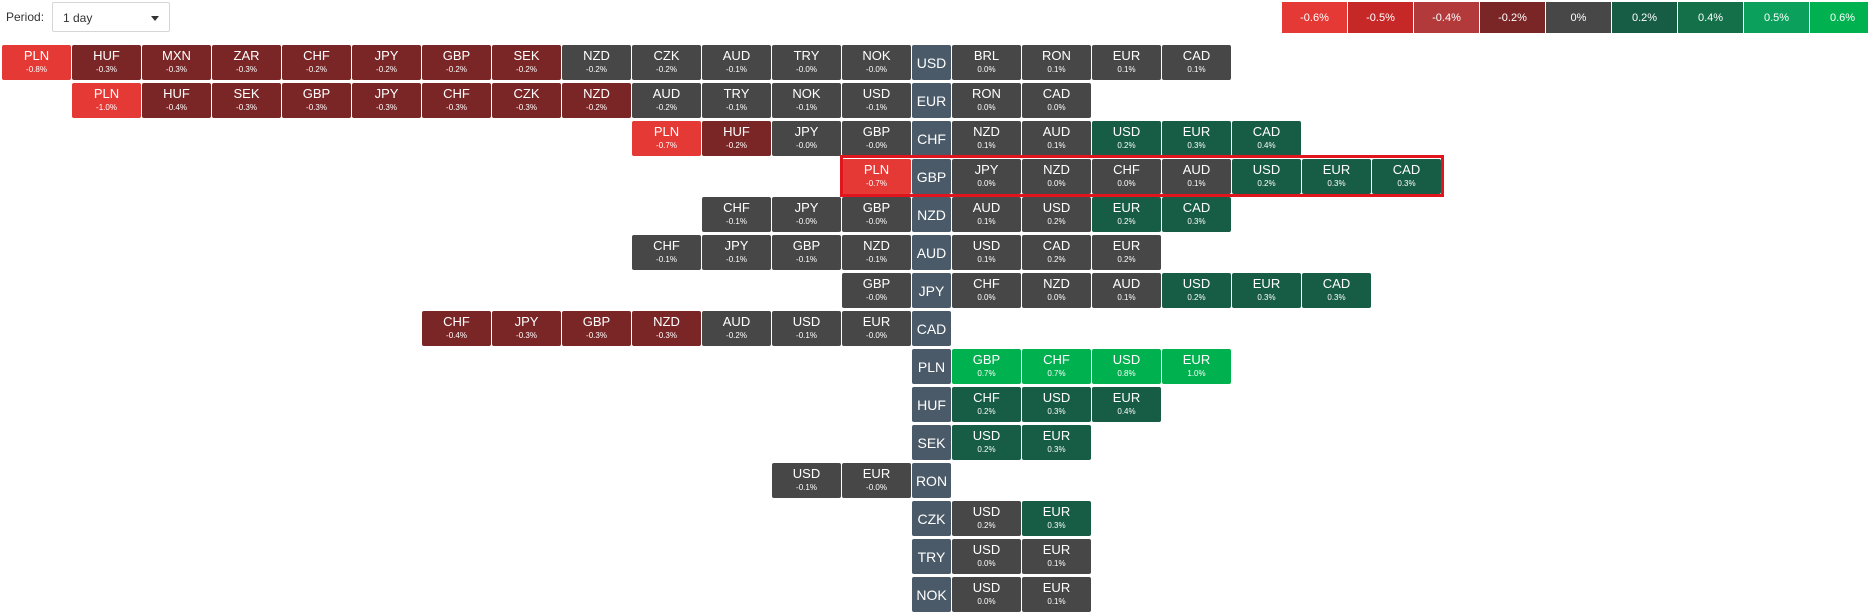 The height and width of the screenshot is (612, 1868). Describe the element at coordinates (1266, 176) in the screenshot. I see `pair-cell-gbp-usd: USD 0.2%` at that location.